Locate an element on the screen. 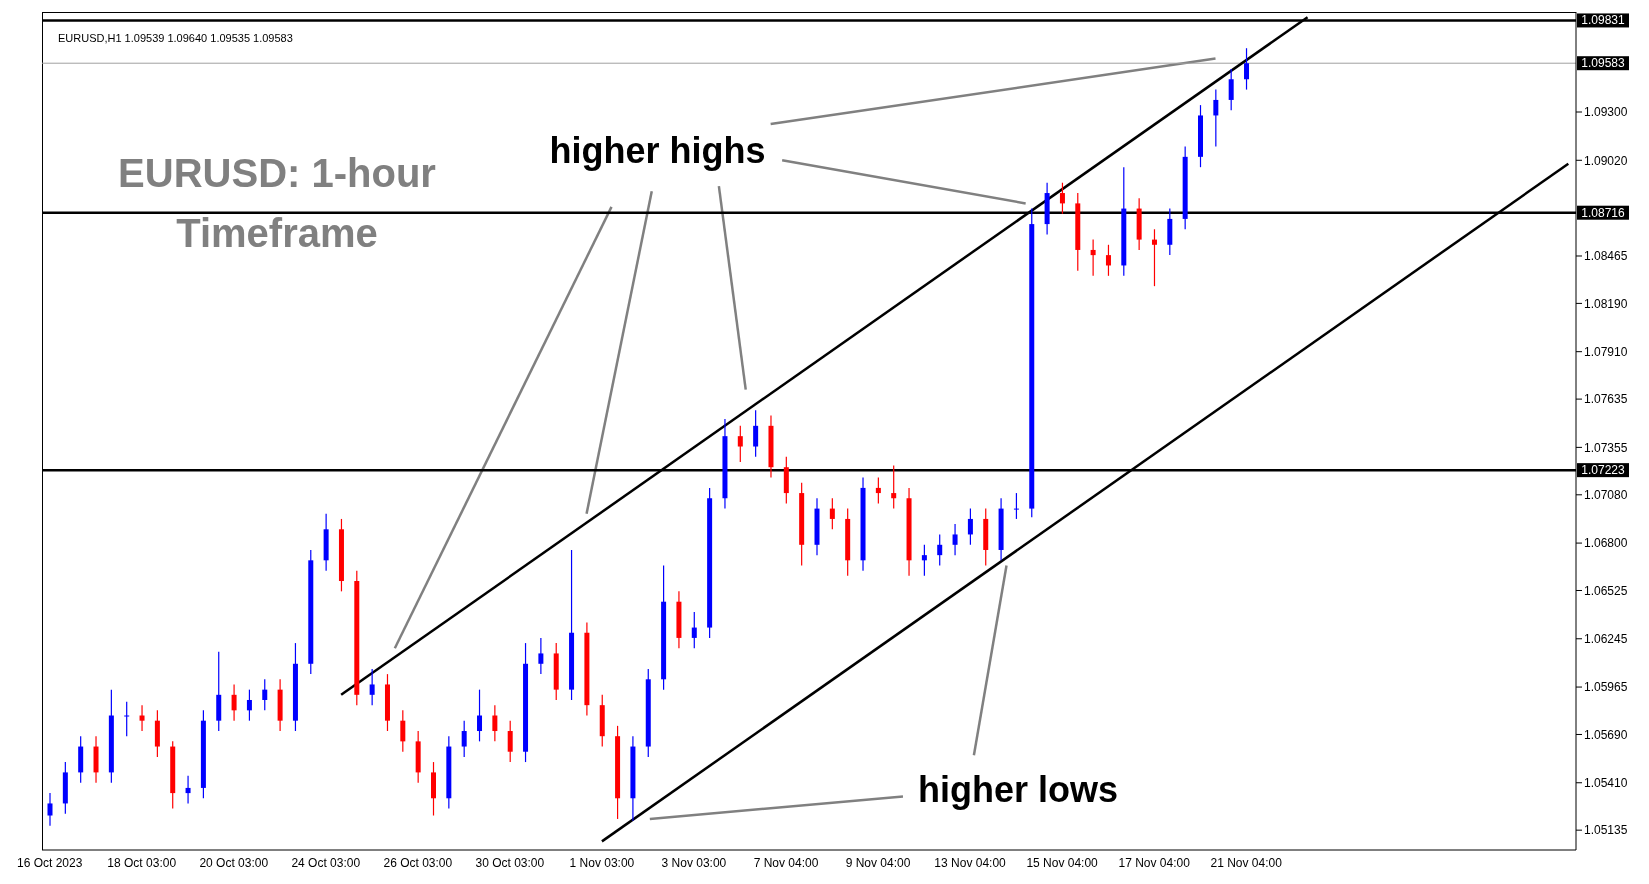 The image size is (1649, 884). y-tick-label: 1.09020 is located at coordinates (1606, 160).